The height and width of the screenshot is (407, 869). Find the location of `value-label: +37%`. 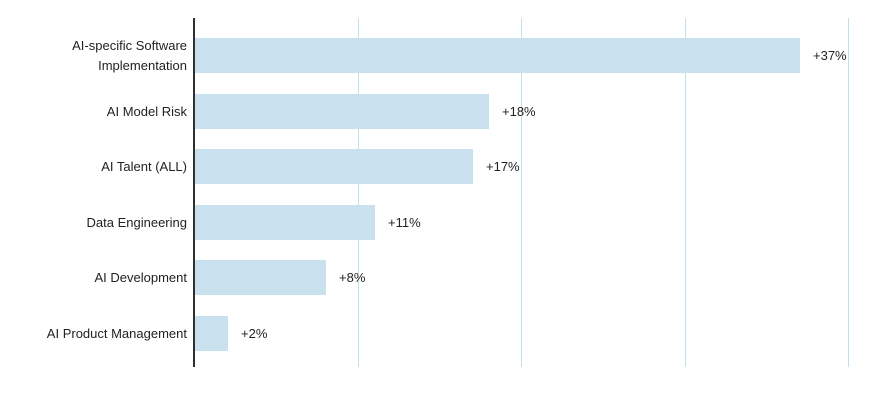

value-label: +37% is located at coordinates (830, 55).